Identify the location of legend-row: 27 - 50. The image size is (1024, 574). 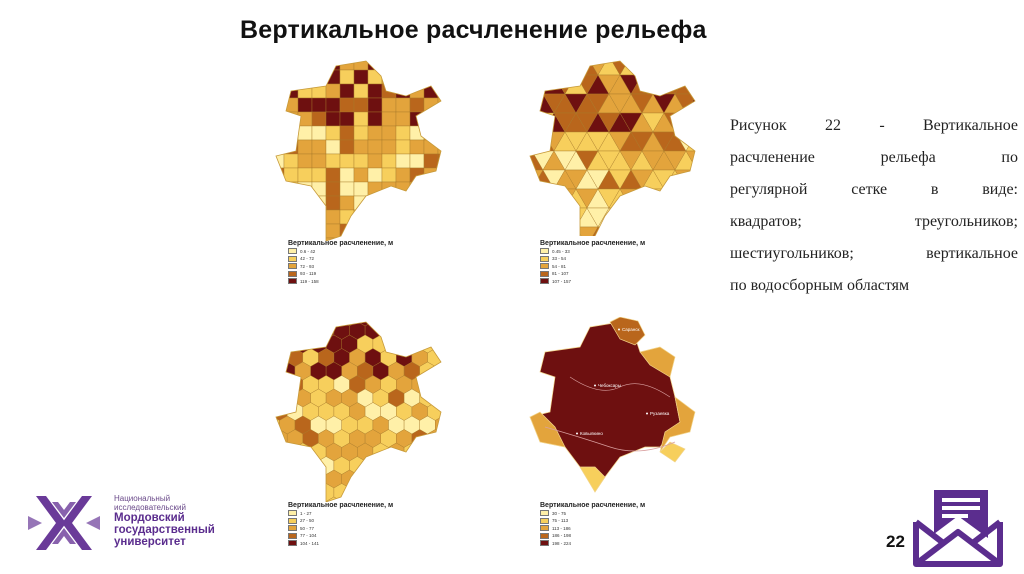
(340, 520).